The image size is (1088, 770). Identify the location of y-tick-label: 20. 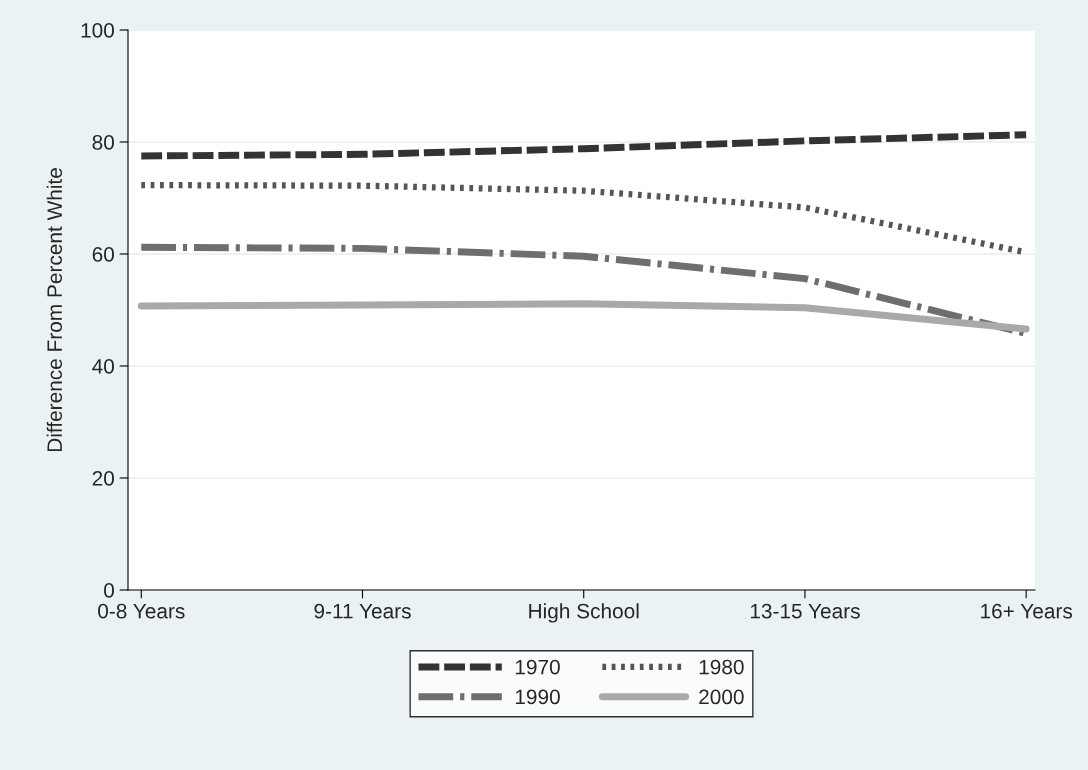
(103, 478).